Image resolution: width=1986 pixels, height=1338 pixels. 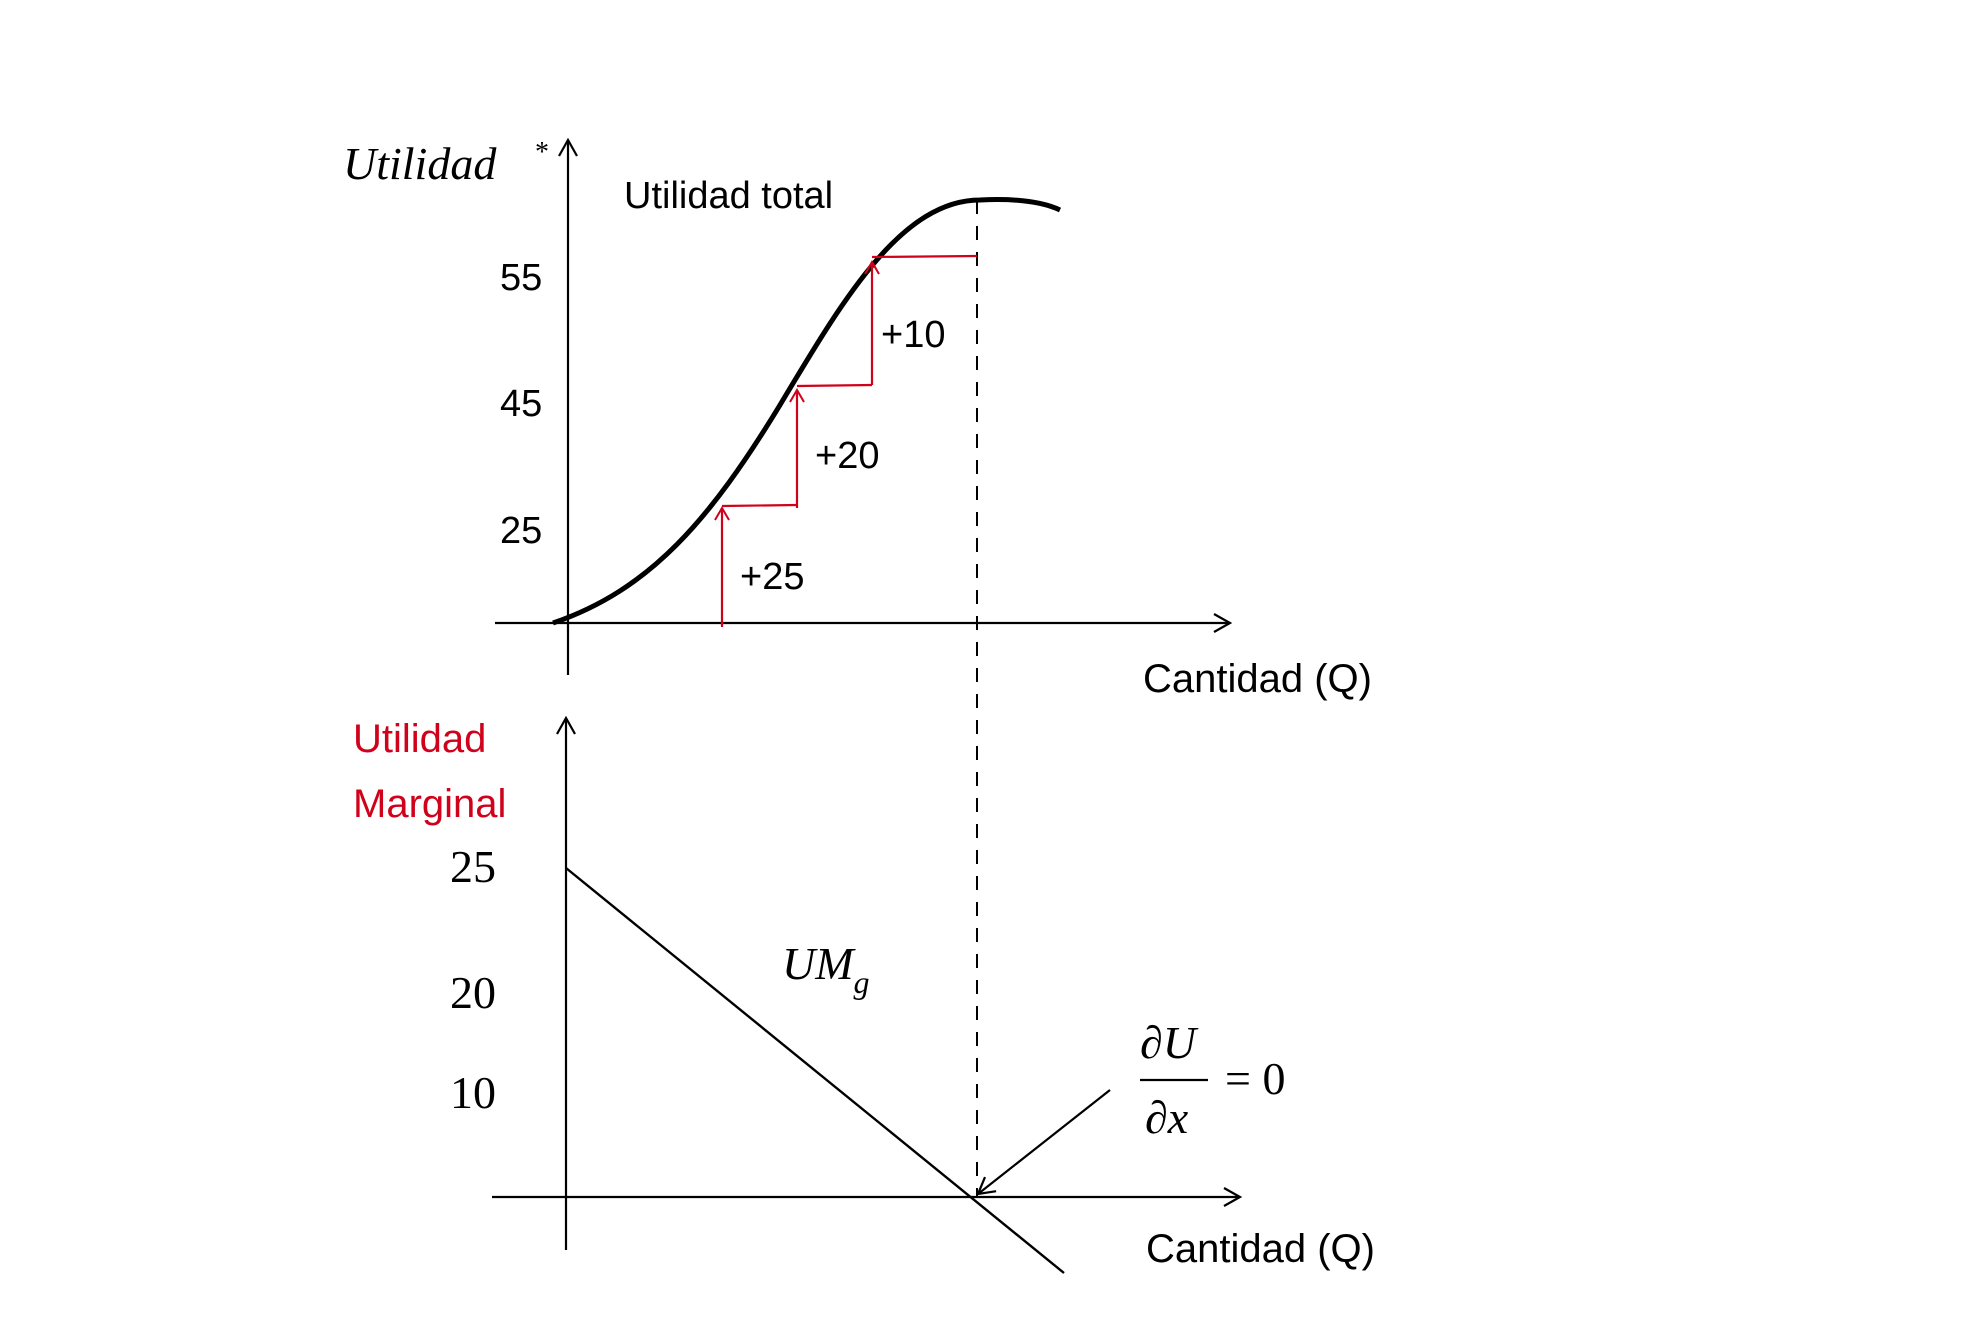 What do you see at coordinates (913, 335) in the screenshot?
I see `increment-label-10: +10` at bounding box center [913, 335].